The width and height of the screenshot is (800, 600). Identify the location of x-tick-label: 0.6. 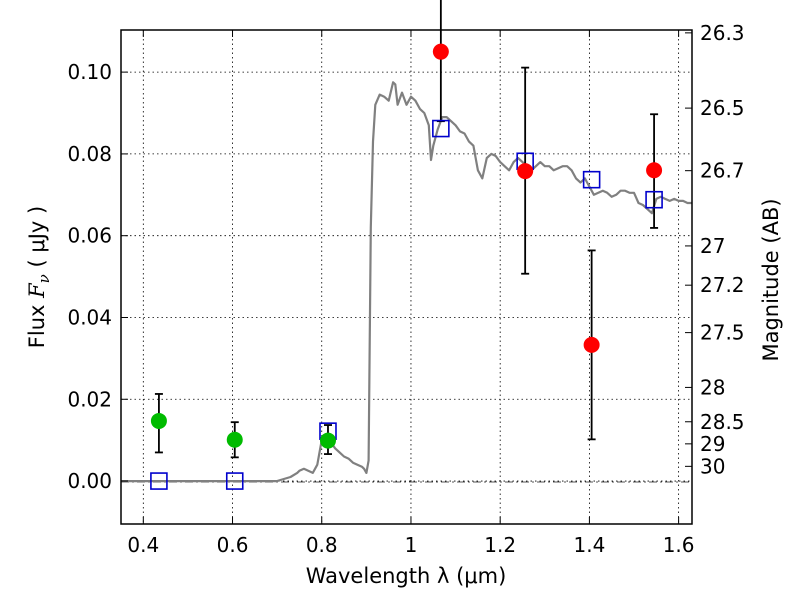
(233, 545).